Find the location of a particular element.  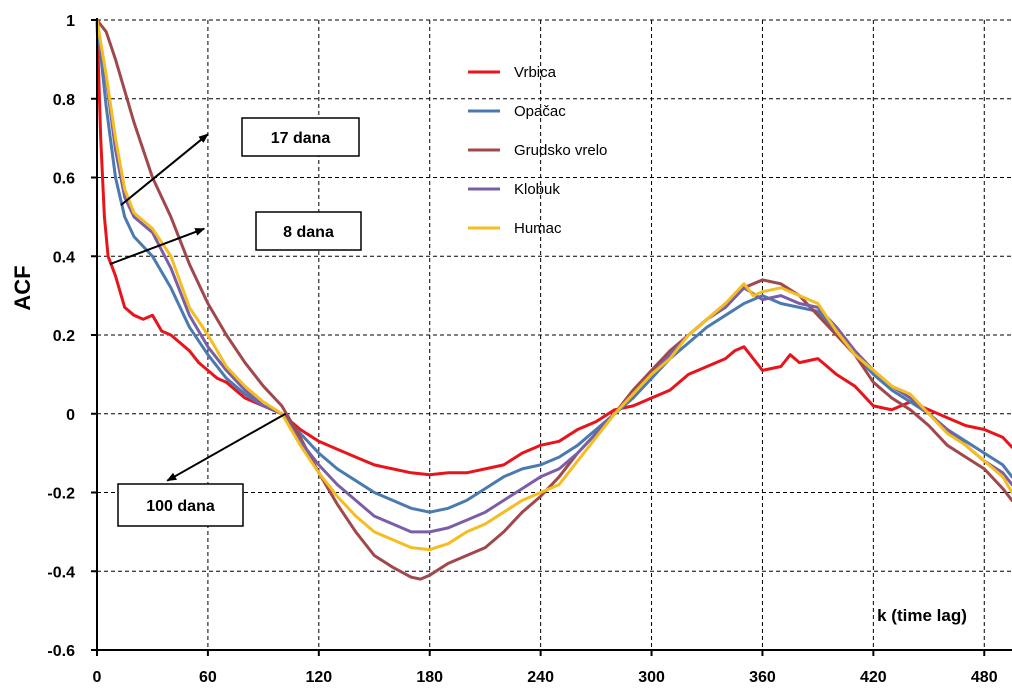

annotations: 17 dana 8 dana 100 dana is located at coordinates (235, 322).